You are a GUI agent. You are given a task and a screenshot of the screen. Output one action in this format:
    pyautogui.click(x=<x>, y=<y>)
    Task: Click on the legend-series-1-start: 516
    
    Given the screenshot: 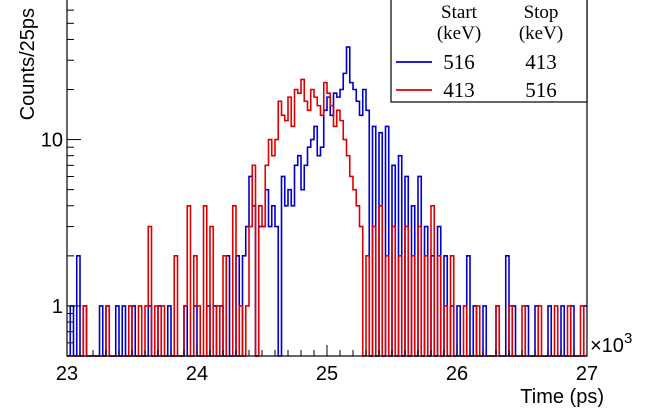 What is the action you would take?
    pyautogui.click(x=459, y=62)
    